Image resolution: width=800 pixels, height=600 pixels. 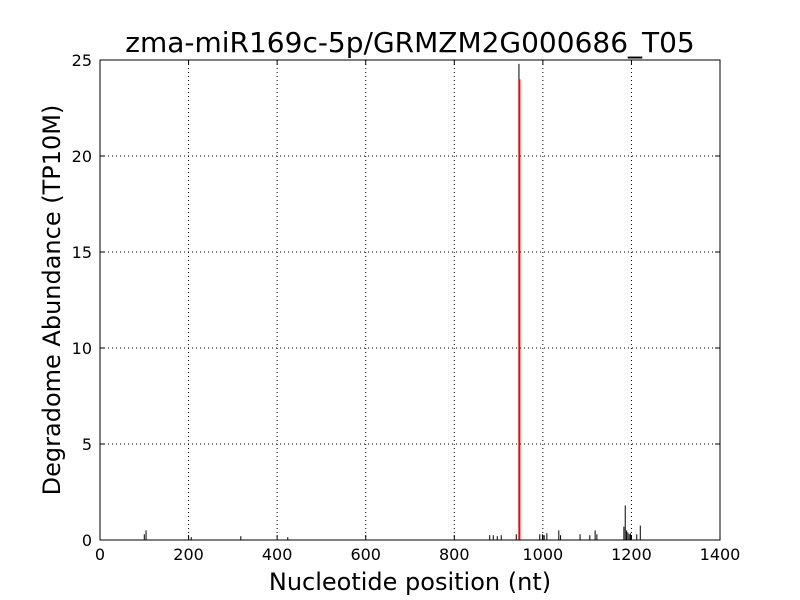 What do you see at coordinates (410, 582) in the screenshot?
I see `x-axis-title: Nucleotide position (nt)` at bounding box center [410, 582].